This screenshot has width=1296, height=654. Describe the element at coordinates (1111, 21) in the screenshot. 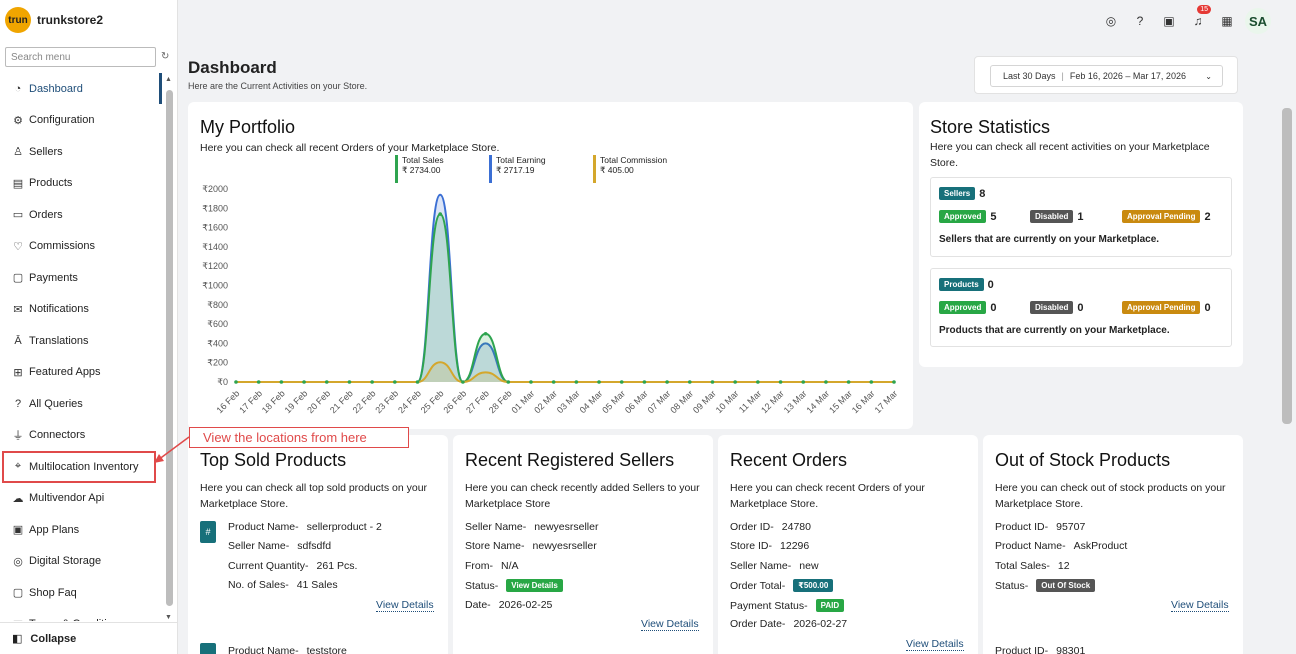

I see `account-icon: ◎` at that location.